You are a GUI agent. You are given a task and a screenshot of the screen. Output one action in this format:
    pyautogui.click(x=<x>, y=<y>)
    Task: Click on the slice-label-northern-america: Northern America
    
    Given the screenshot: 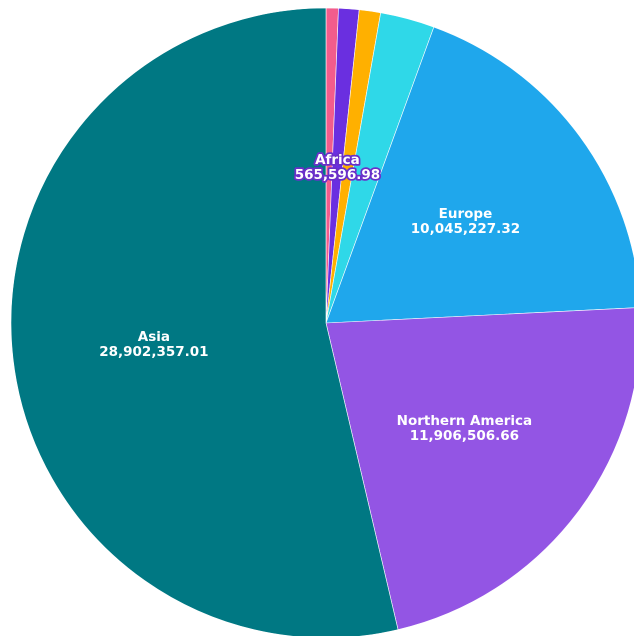 What is the action you would take?
    pyautogui.click(x=465, y=421)
    